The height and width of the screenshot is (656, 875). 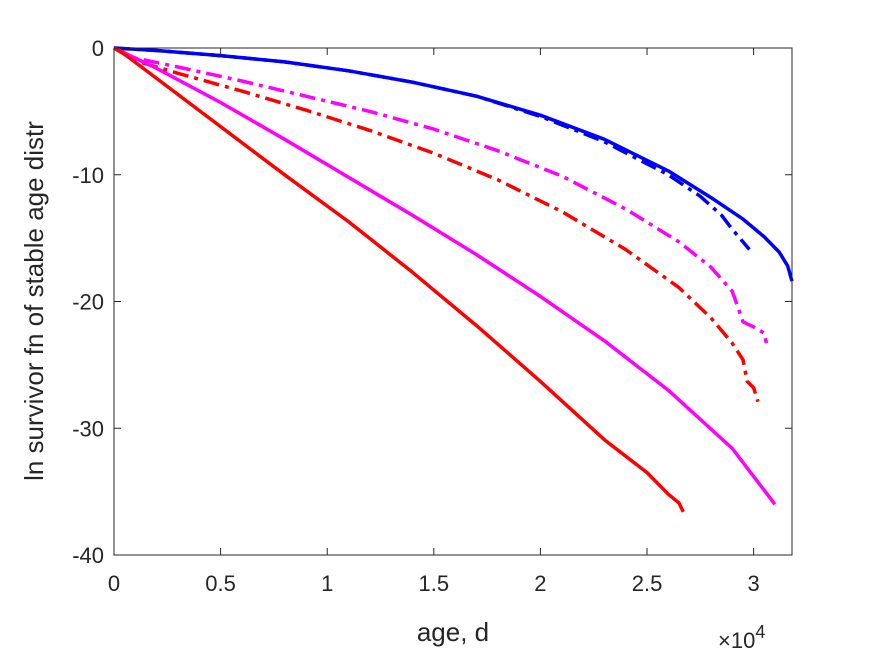 I want to click on y-tick-label: -10, so click(x=88, y=175).